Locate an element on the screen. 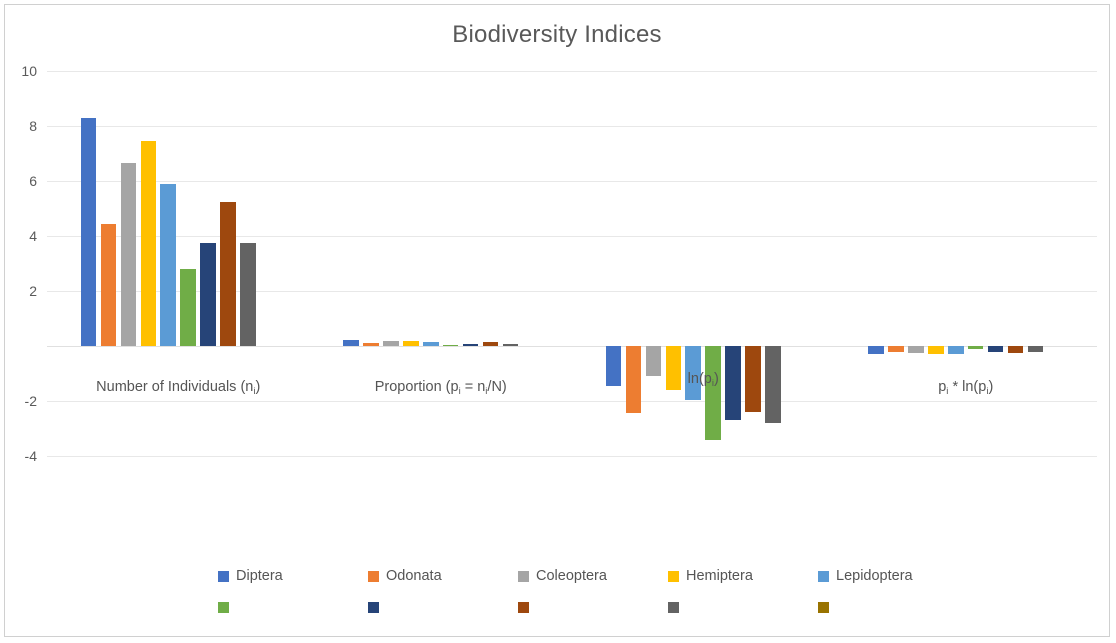 Image resolution: width=1116 pixels, height=643 pixels. x-axis-category-label: Proportion (pi = ni/N) is located at coordinates (440, 388).